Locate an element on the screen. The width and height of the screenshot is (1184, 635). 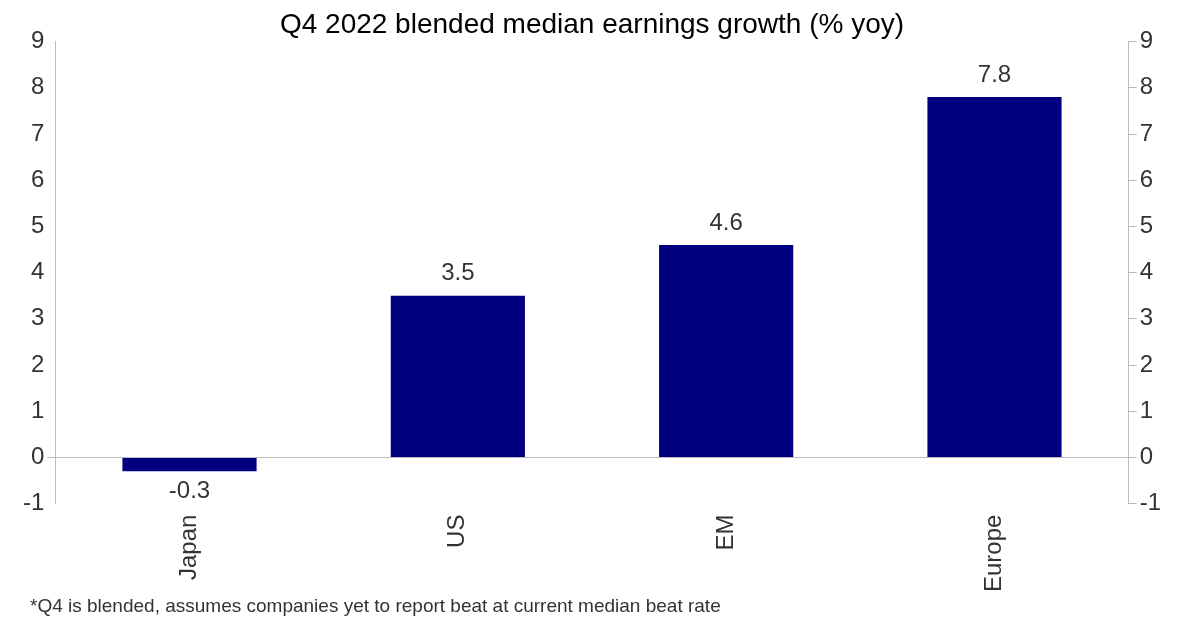
y-tick-label: 6 is located at coordinates (37, 178).